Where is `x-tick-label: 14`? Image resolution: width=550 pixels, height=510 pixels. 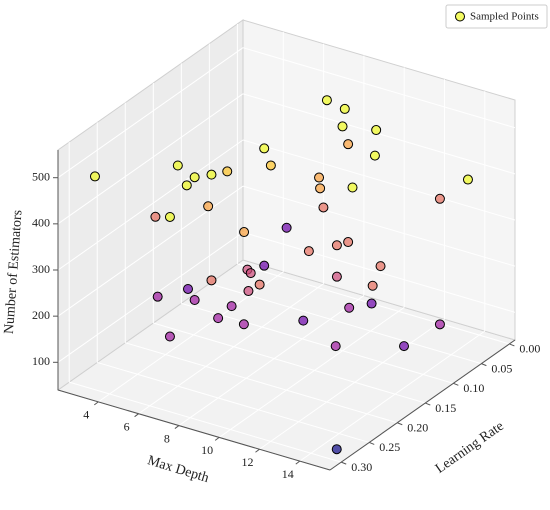 x-tick-label: 14 is located at coordinates (288, 474).